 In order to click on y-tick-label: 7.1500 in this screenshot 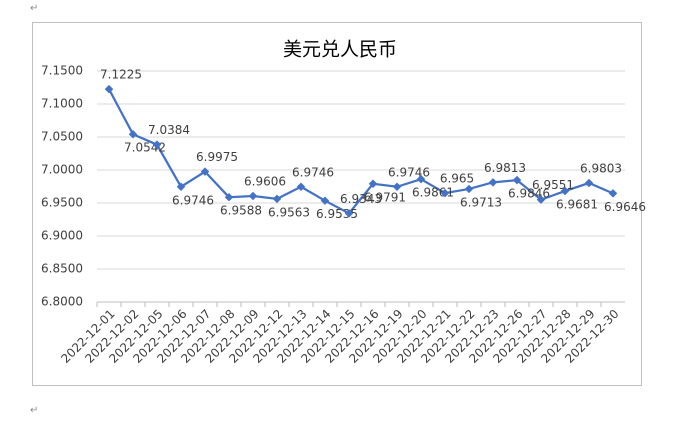, I will do `click(62, 71)`.